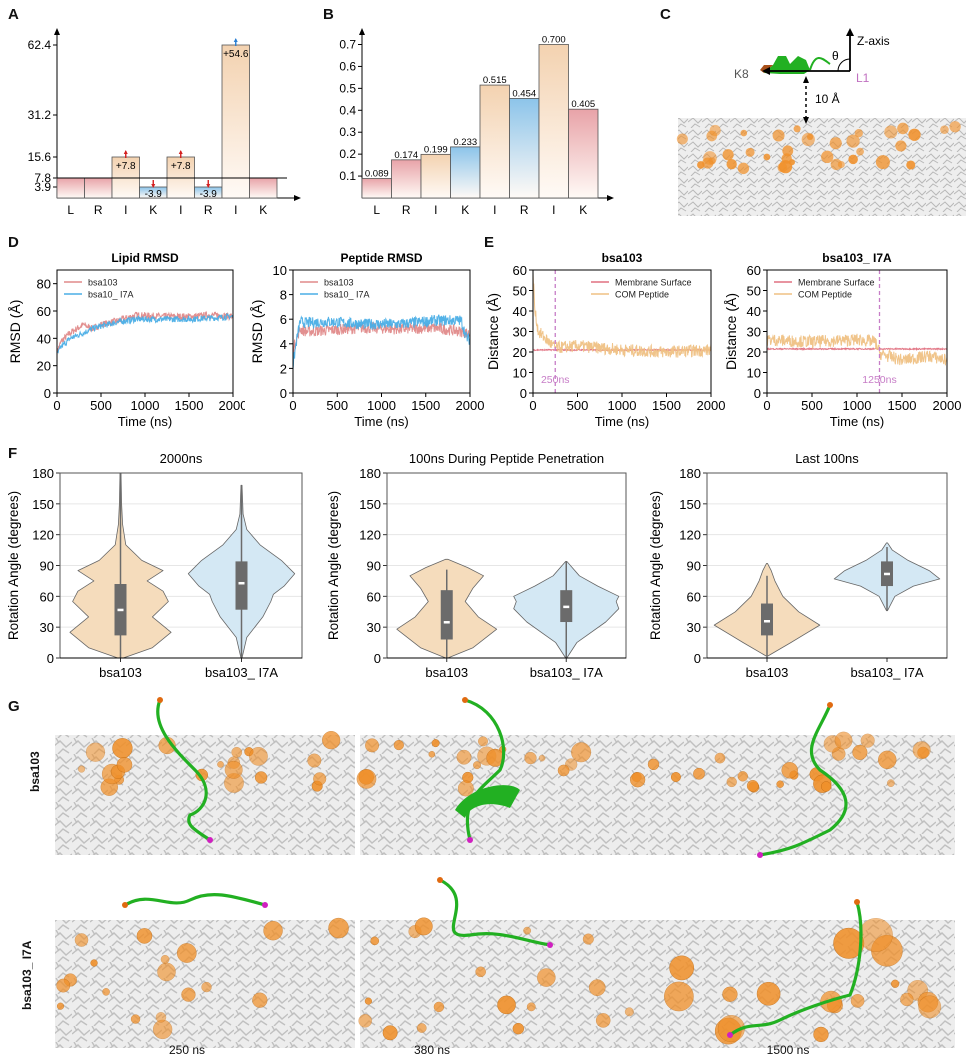 The width and height of the screenshot is (967, 1059). Describe the element at coordinates (339, 283) in the screenshot. I see `legend-label: bsa103` at that location.